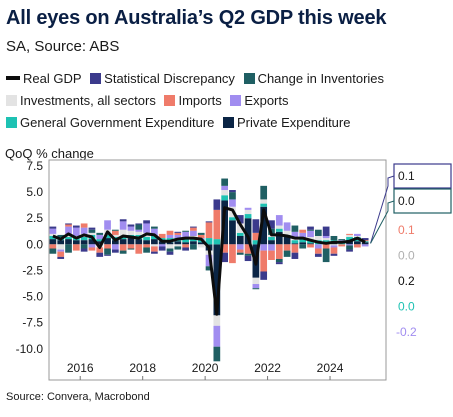 The image size is (453, 417). Describe the element at coordinates (78, 397) in the screenshot. I see `chart-source: Source: Convera, Macrobond` at that location.